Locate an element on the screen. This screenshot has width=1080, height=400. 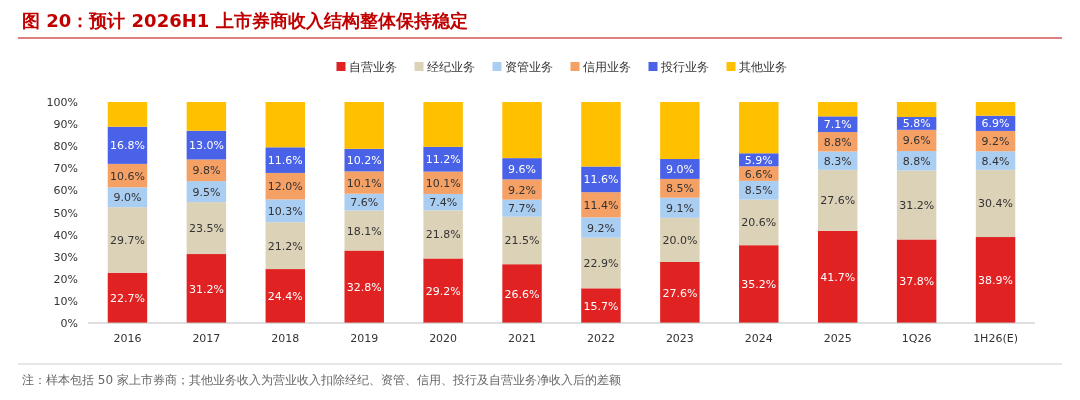
data-label: 9.5% is located at coordinates (206, 192).